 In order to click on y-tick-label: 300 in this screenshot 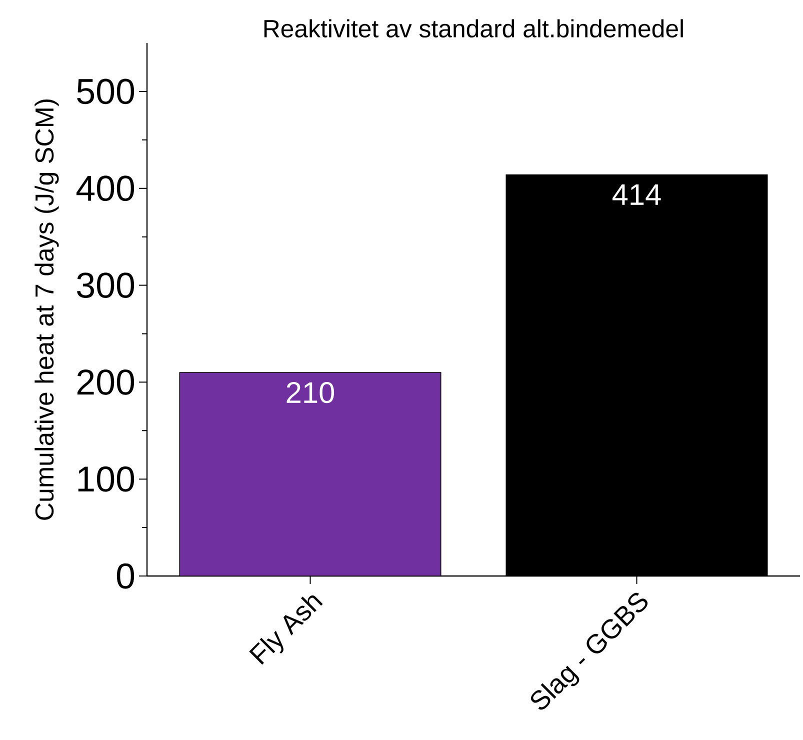, I will do `click(105, 285)`.